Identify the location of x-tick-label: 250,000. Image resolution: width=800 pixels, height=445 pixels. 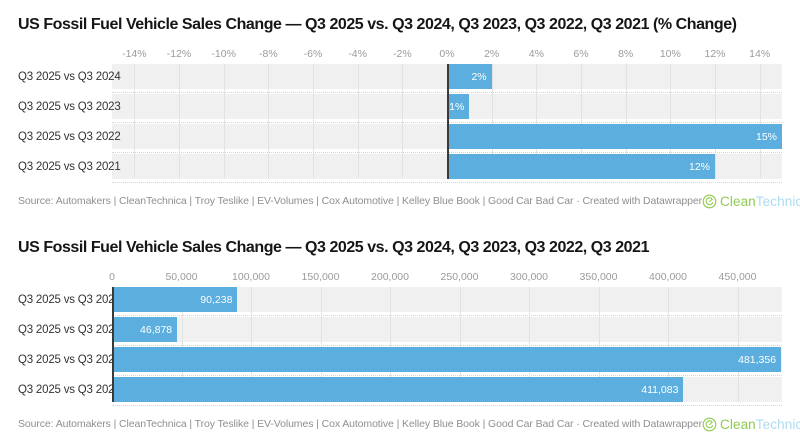
(459, 277).